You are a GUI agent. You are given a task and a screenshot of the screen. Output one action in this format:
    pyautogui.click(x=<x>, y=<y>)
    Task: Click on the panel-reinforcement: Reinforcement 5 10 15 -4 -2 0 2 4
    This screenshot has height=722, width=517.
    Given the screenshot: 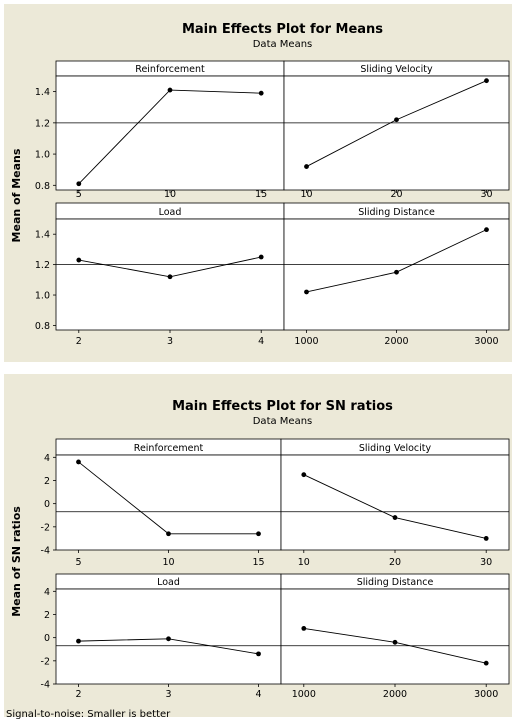 What is the action you would take?
    pyautogui.click(x=161, y=503)
    